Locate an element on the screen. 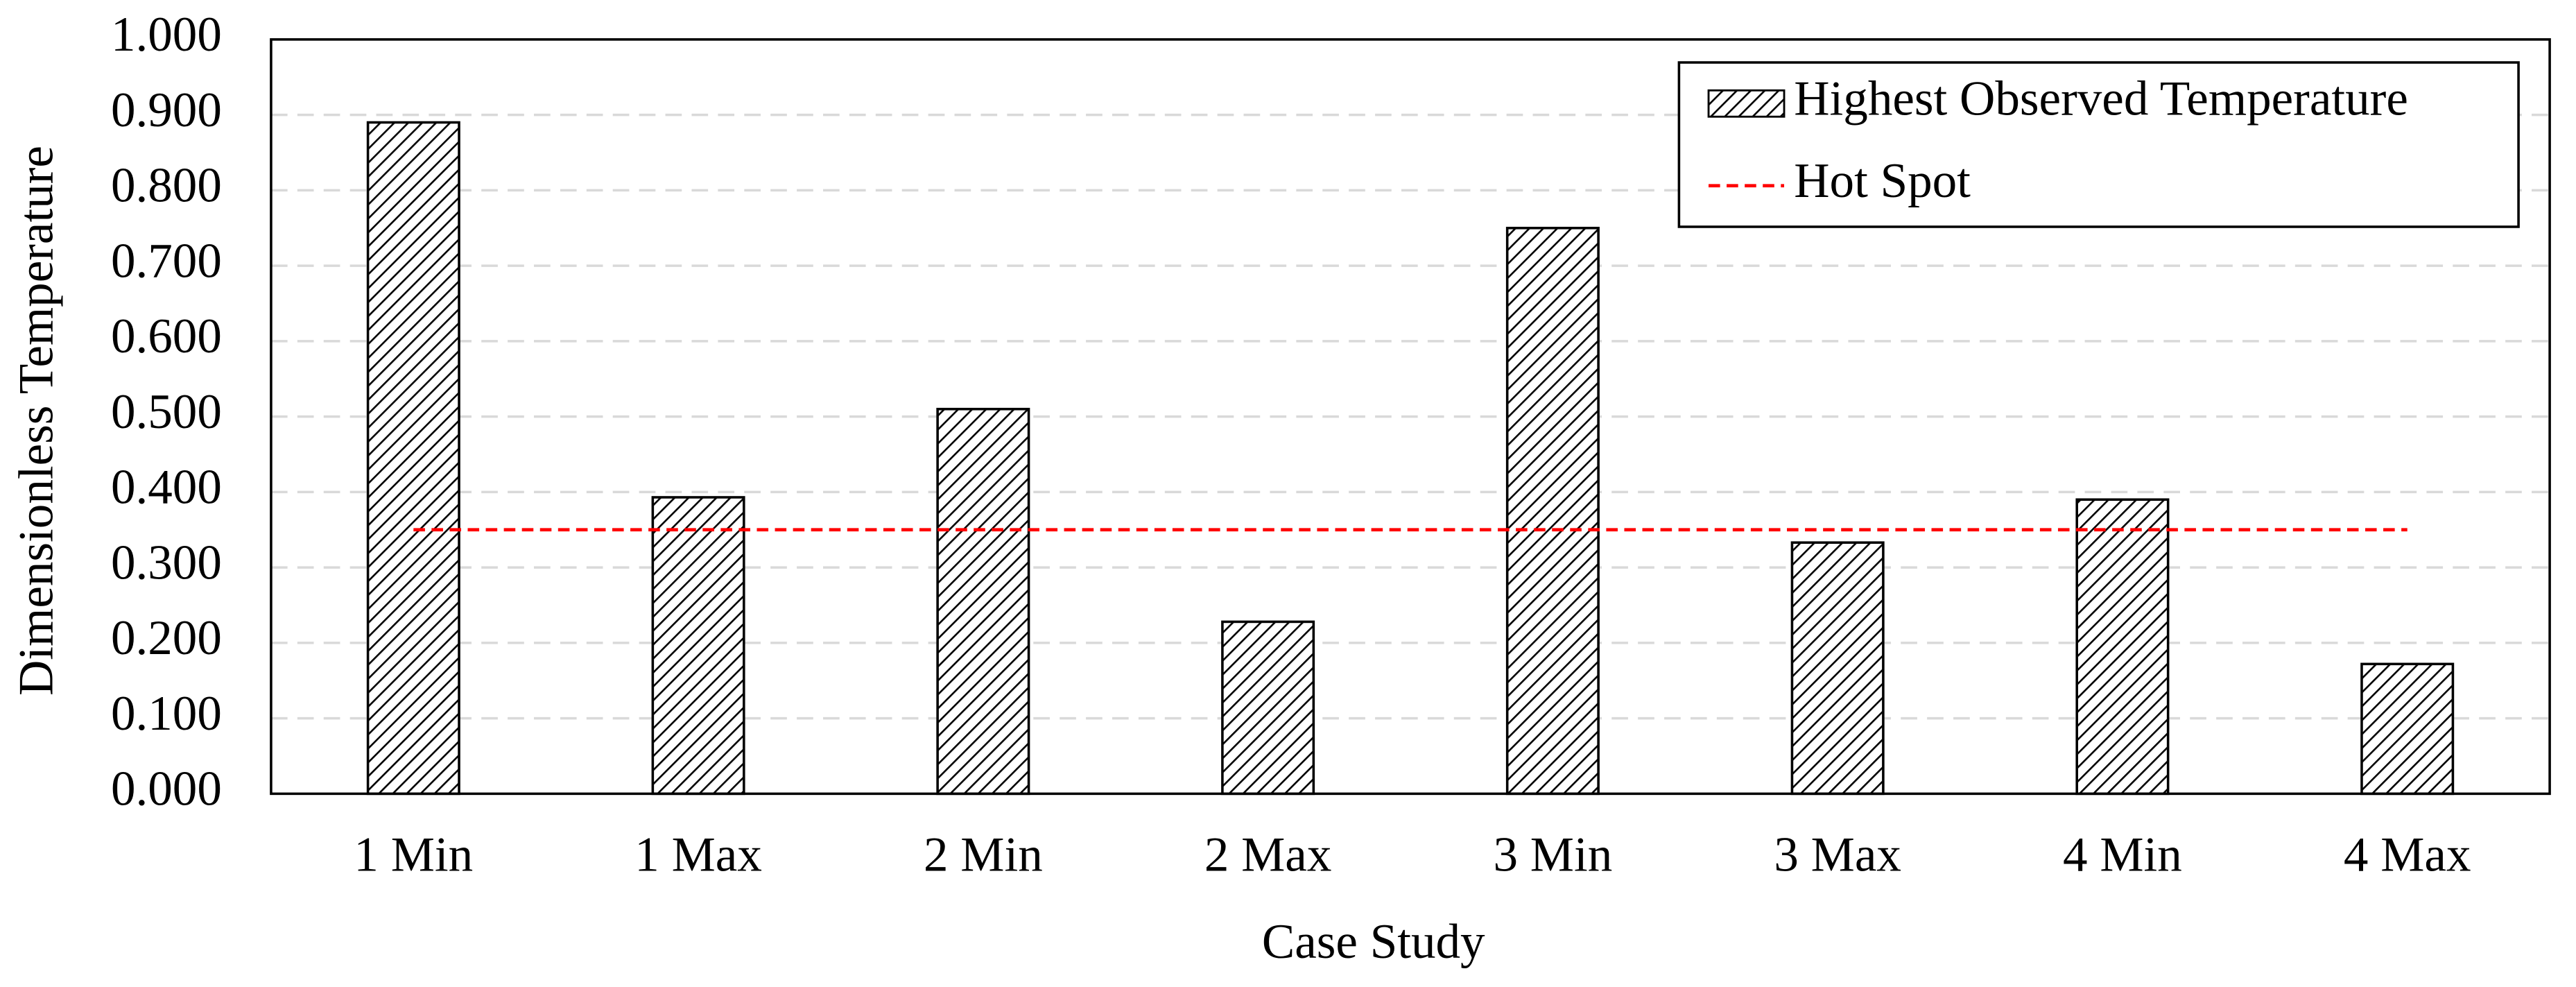 The width and height of the screenshot is (2576, 987). y-tick-label: 0.300 is located at coordinates (166, 562).